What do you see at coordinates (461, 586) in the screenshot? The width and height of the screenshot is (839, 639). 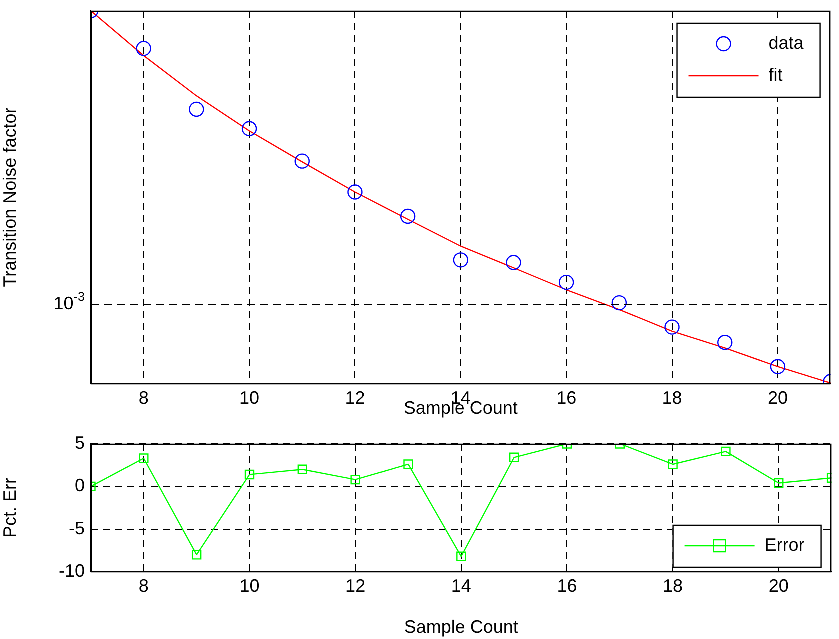 I see `x-tick-label: 14` at bounding box center [461, 586].